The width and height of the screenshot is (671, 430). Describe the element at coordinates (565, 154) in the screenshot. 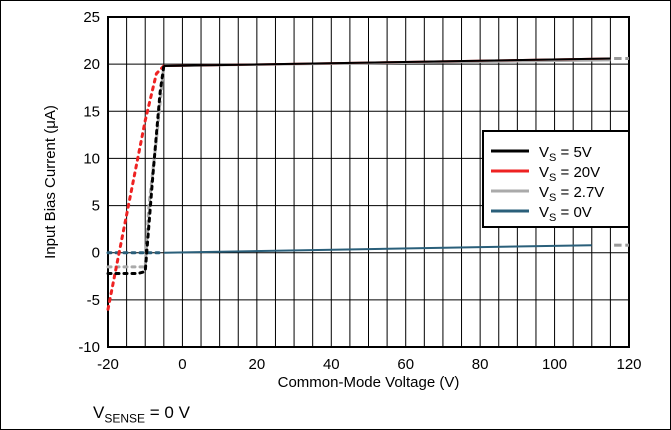

I see `legend-label: VS = 5V` at that location.